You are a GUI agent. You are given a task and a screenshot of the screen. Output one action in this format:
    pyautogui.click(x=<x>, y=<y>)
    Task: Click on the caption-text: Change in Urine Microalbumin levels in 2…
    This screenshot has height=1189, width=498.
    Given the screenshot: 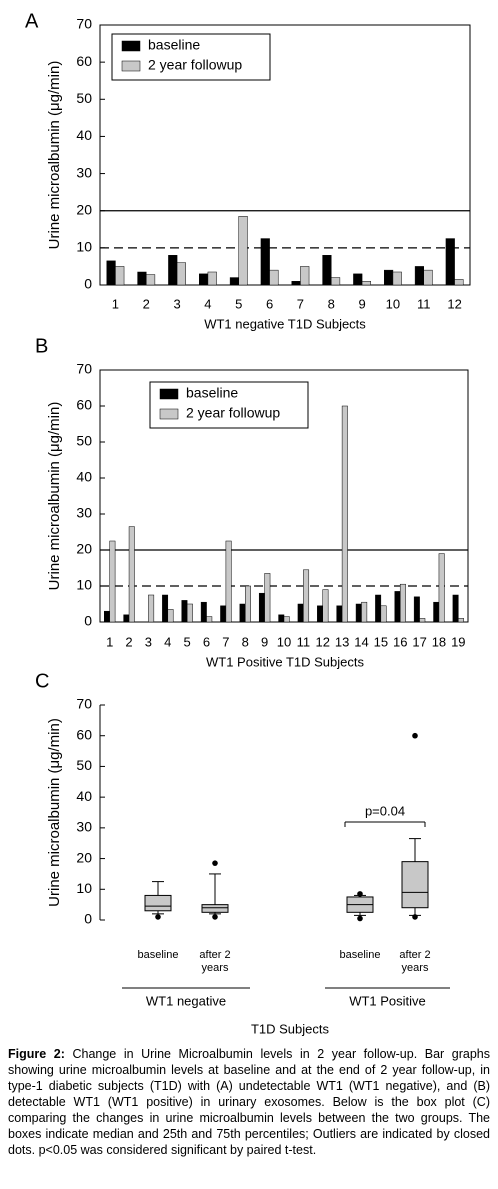 What is the action you would take?
    pyautogui.click(x=249, y=1102)
    